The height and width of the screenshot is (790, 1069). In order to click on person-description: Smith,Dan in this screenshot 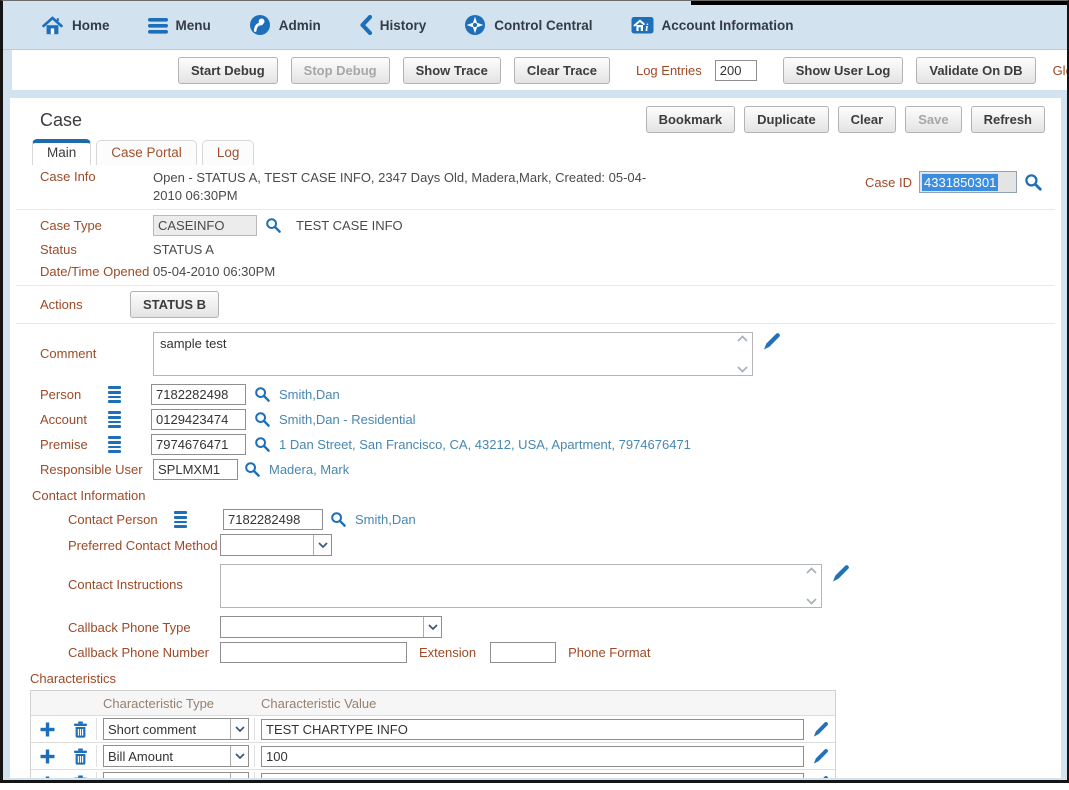, I will do `click(309, 395)`.